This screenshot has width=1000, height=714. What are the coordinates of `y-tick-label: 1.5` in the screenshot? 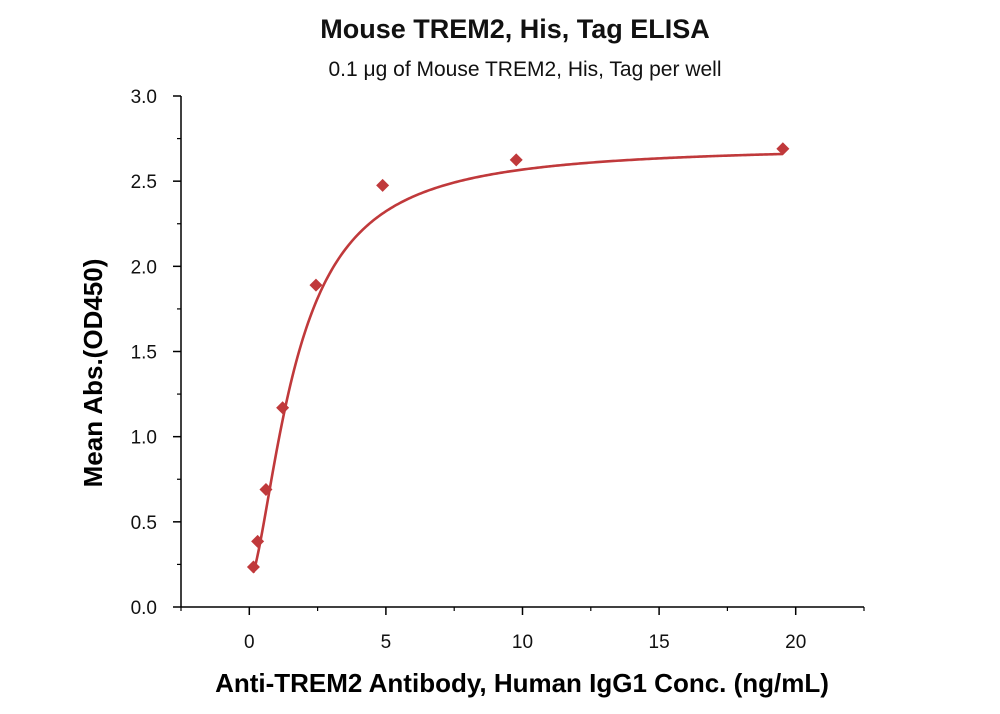 It's located at (144, 353).